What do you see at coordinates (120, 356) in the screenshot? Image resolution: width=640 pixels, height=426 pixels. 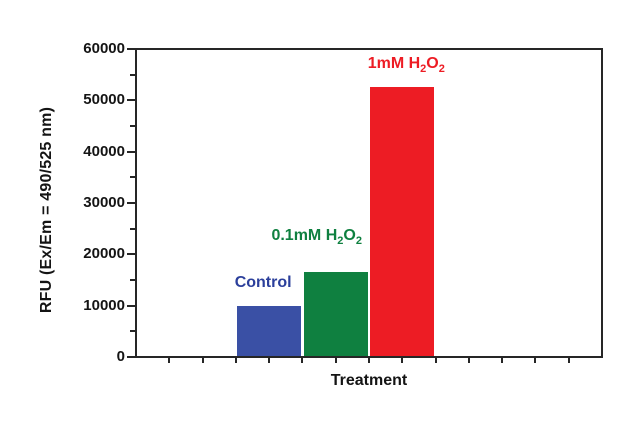 I see `y-axis-tick-label: 0` at bounding box center [120, 356].